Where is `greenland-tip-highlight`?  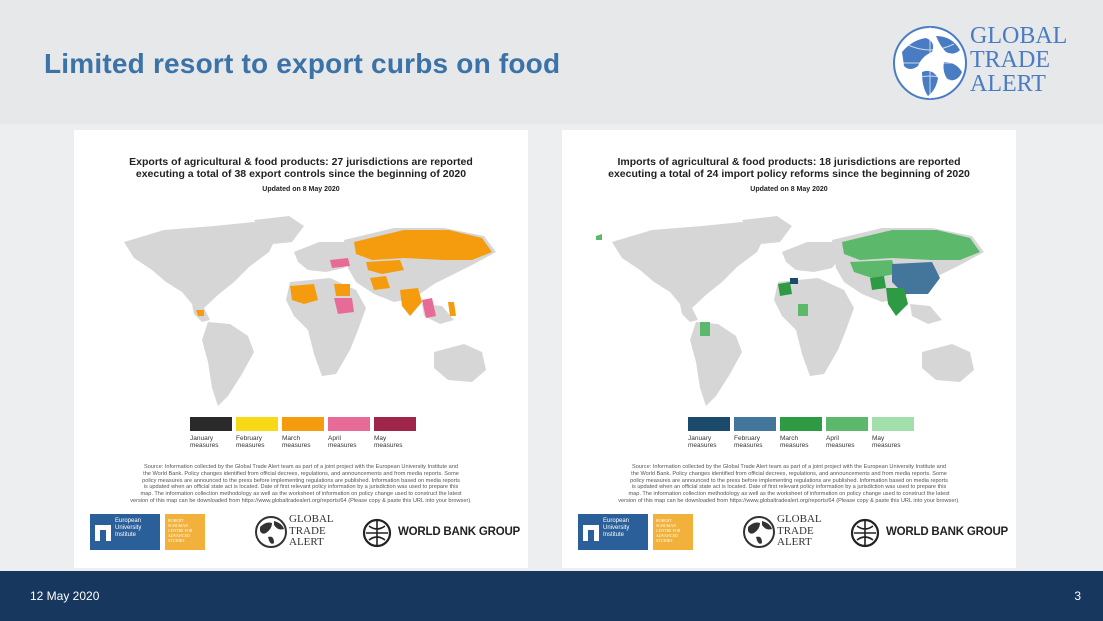
greenland-tip-highlight is located at coordinates (599, 237).